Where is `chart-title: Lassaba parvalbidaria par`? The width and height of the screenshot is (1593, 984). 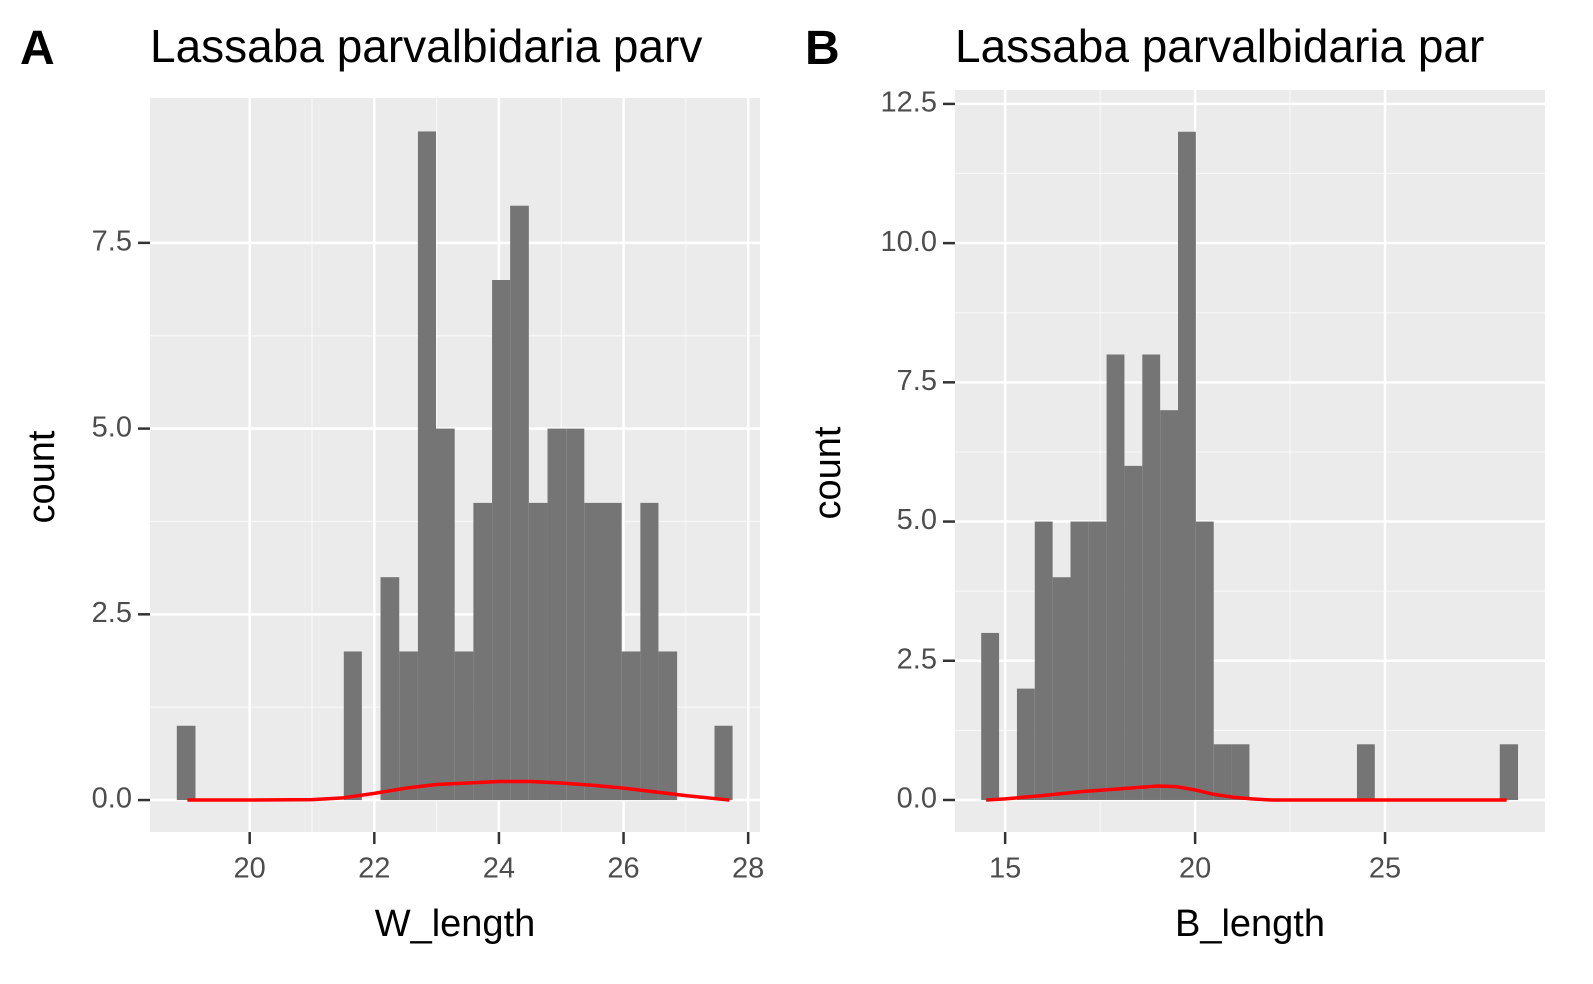
chart-title: Lassaba parvalbidaria par is located at coordinates (1219, 46).